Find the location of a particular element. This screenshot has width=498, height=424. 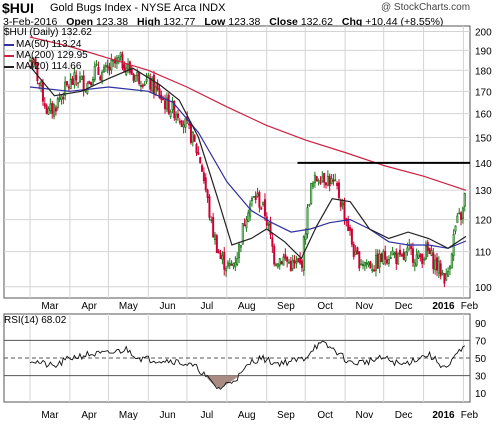

rsi-x-tick-label: 2016 is located at coordinates (443, 415).